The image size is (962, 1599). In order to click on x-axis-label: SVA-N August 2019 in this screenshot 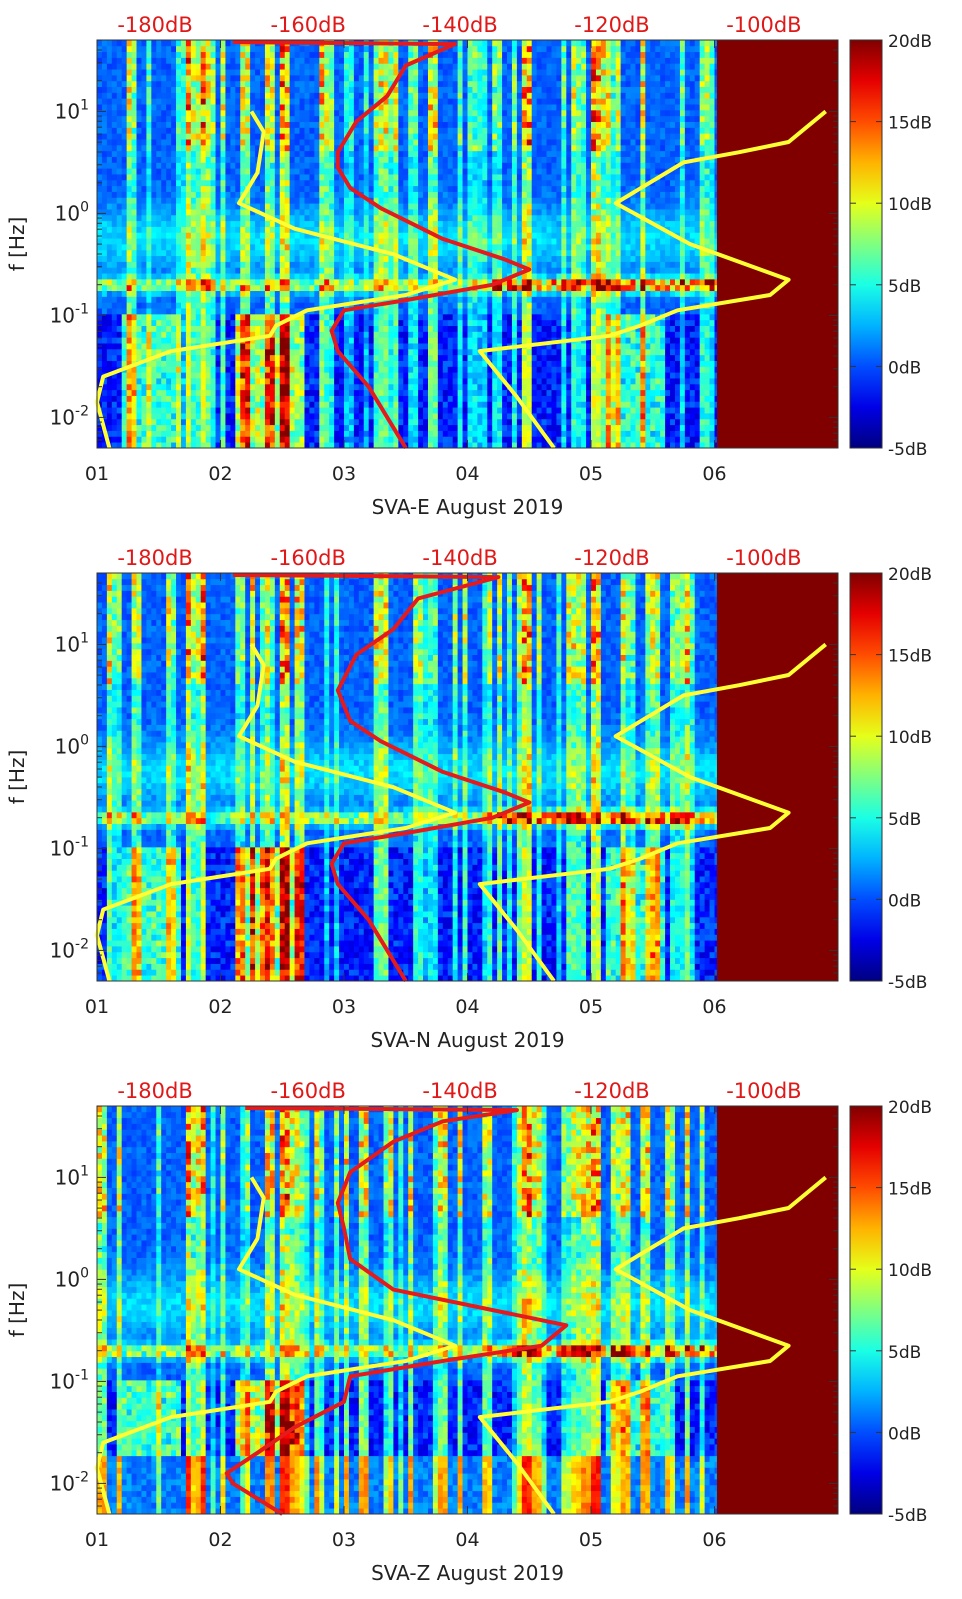, I will do `click(467, 1040)`.